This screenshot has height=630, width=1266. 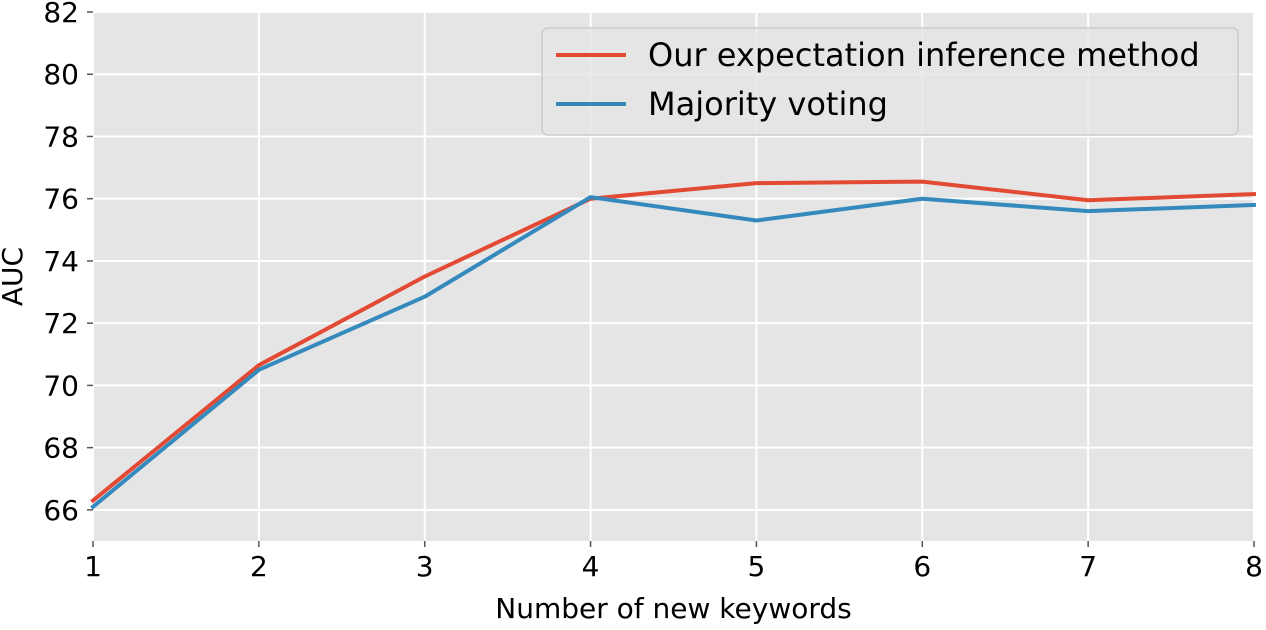 What do you see at coordinates (61, 74) in the screenshot?
I see `y-tick-label: 80` at bounding box center [61, 74].